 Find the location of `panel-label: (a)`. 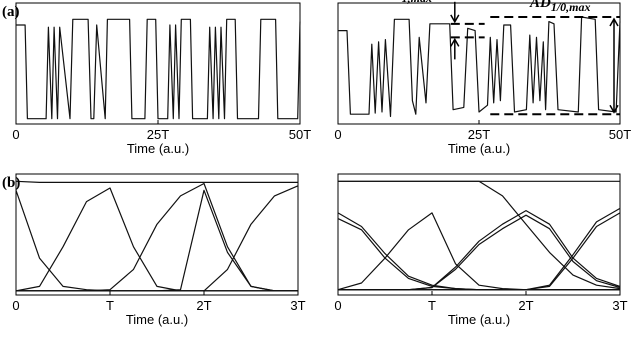

panel-label: (a) is located at coordinates (11, 12).